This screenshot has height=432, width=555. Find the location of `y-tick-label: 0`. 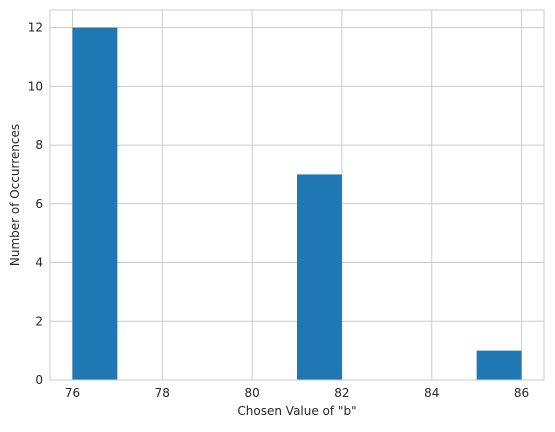

y-tick-label: 0 is located at coordinates (39, 380).